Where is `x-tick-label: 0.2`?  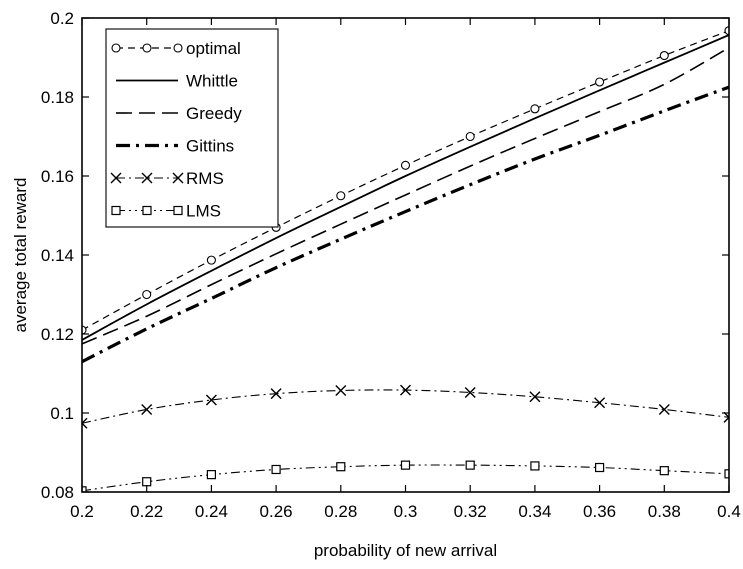
x-tick-label: 0.2 is located at coordinates (82, 511).